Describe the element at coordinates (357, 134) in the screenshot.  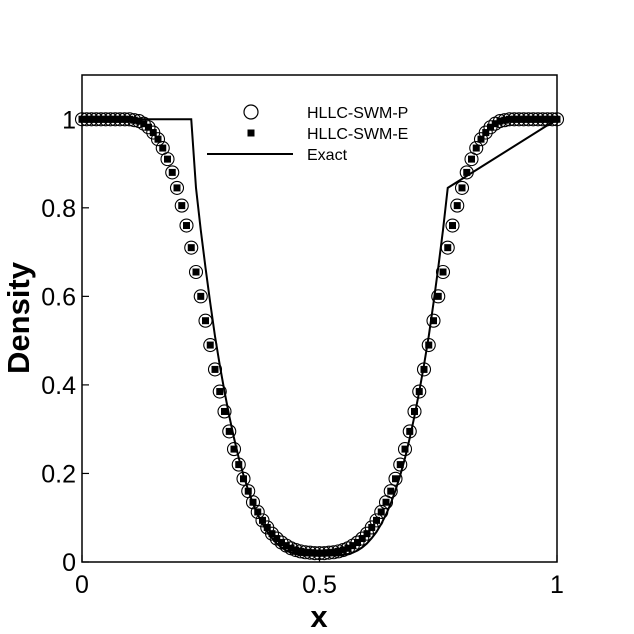
I see `legend-label-hllc-swm-e: HLLC-SWM-E` at that location.